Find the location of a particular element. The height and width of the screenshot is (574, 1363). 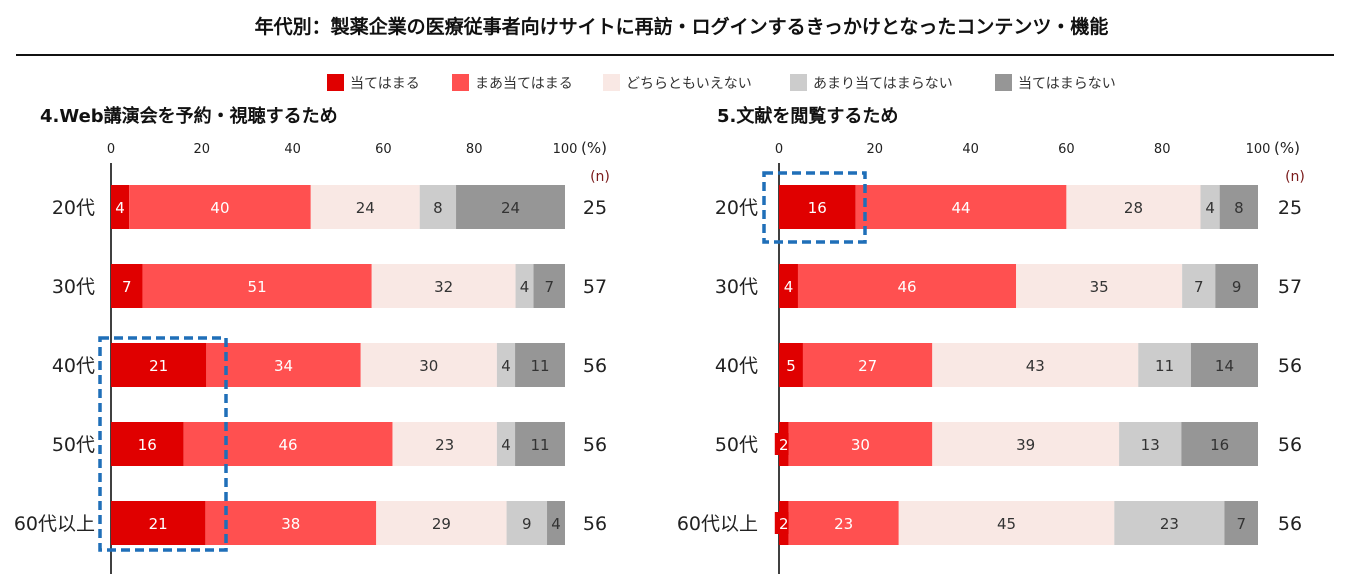

data-label: 34 is located at coordinates (283, 366).